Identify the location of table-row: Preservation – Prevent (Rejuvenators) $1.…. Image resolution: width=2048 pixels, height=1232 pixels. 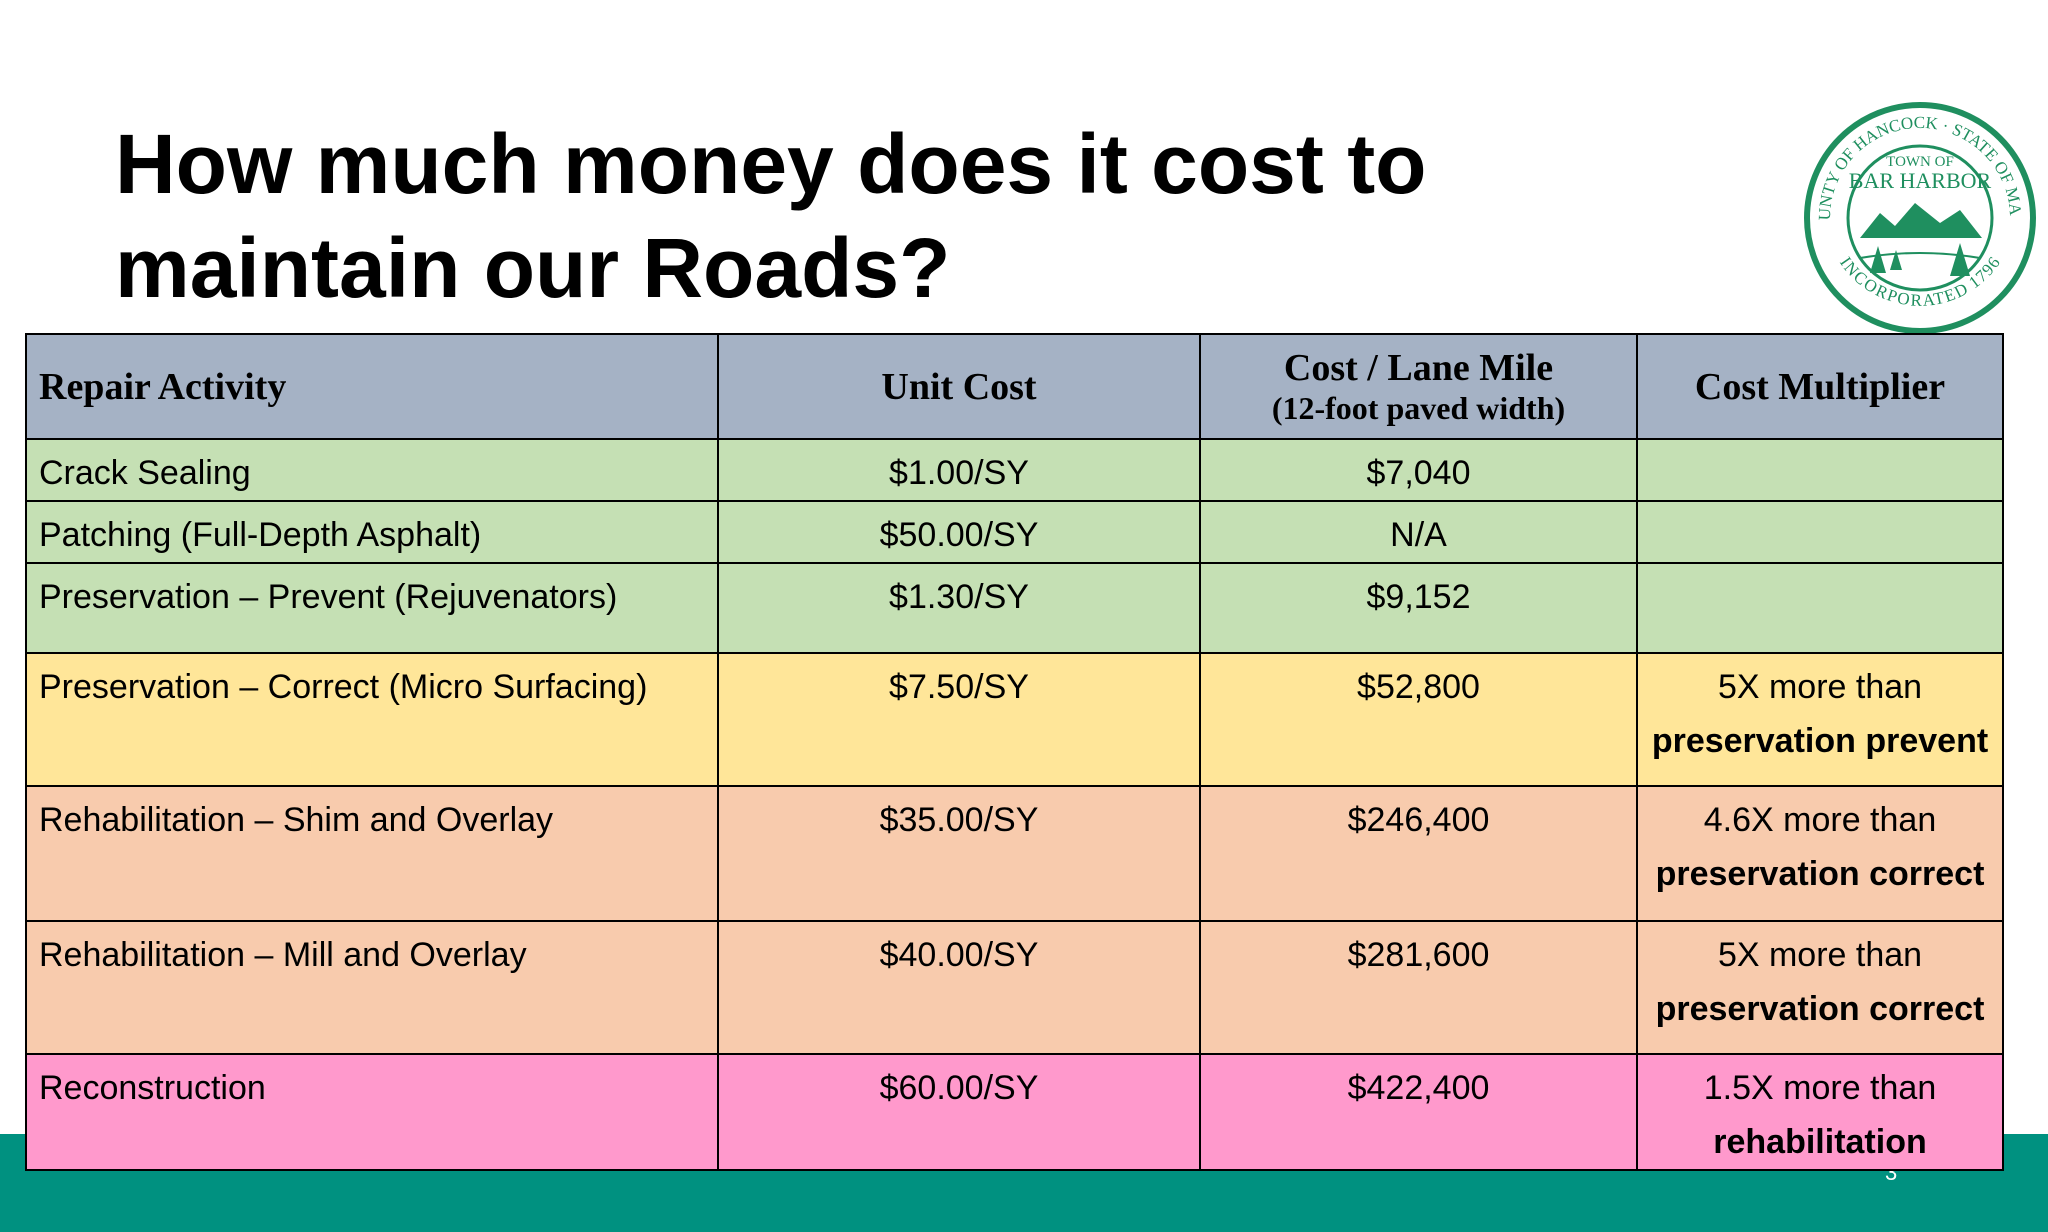
(1014, 608).